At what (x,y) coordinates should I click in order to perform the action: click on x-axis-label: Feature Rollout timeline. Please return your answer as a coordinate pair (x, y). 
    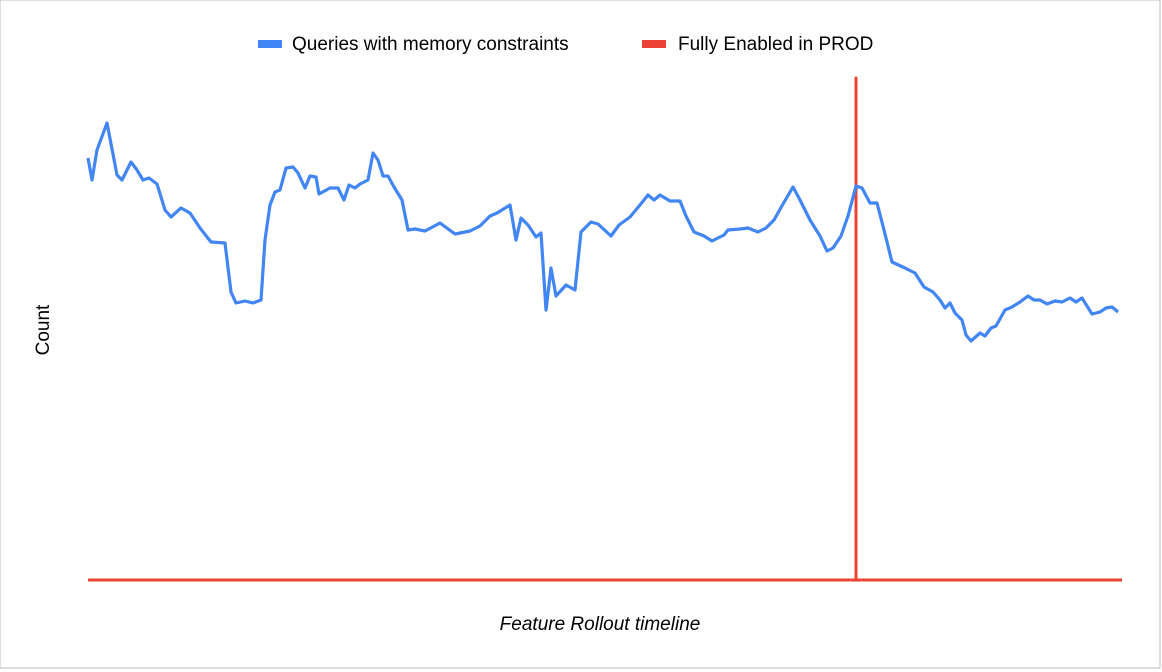
    Looking at the image, I should click on (600, 624).